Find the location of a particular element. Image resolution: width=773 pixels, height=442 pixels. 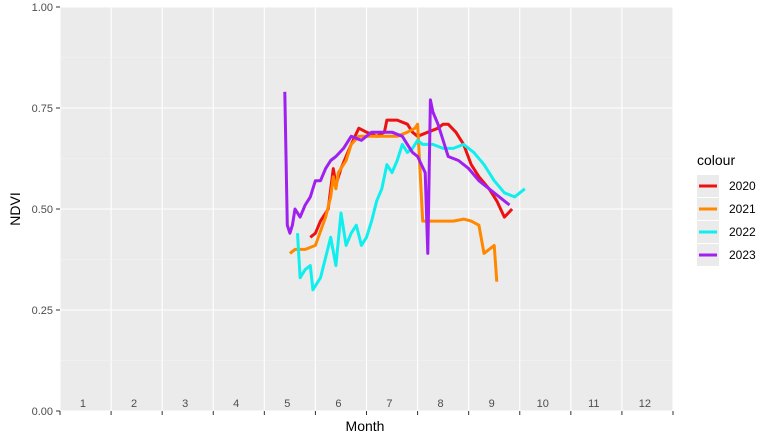

legend-label-2021: 2021 is located at coordinates (742, 209).